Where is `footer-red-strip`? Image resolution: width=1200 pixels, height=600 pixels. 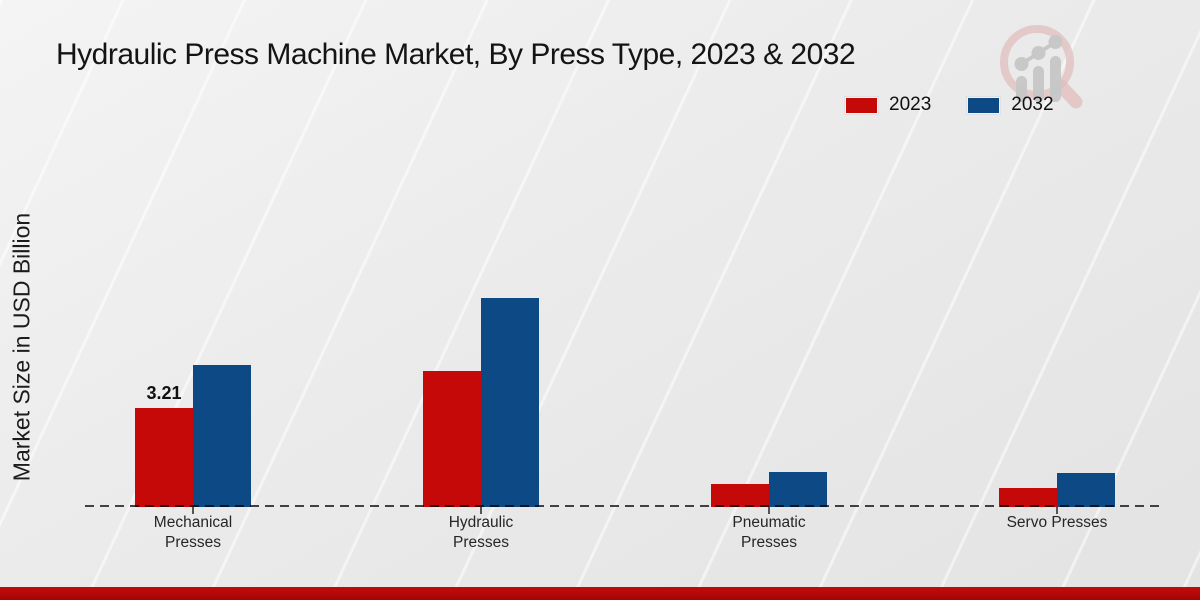
footer-red-strip is located at coordinates (600, 593).